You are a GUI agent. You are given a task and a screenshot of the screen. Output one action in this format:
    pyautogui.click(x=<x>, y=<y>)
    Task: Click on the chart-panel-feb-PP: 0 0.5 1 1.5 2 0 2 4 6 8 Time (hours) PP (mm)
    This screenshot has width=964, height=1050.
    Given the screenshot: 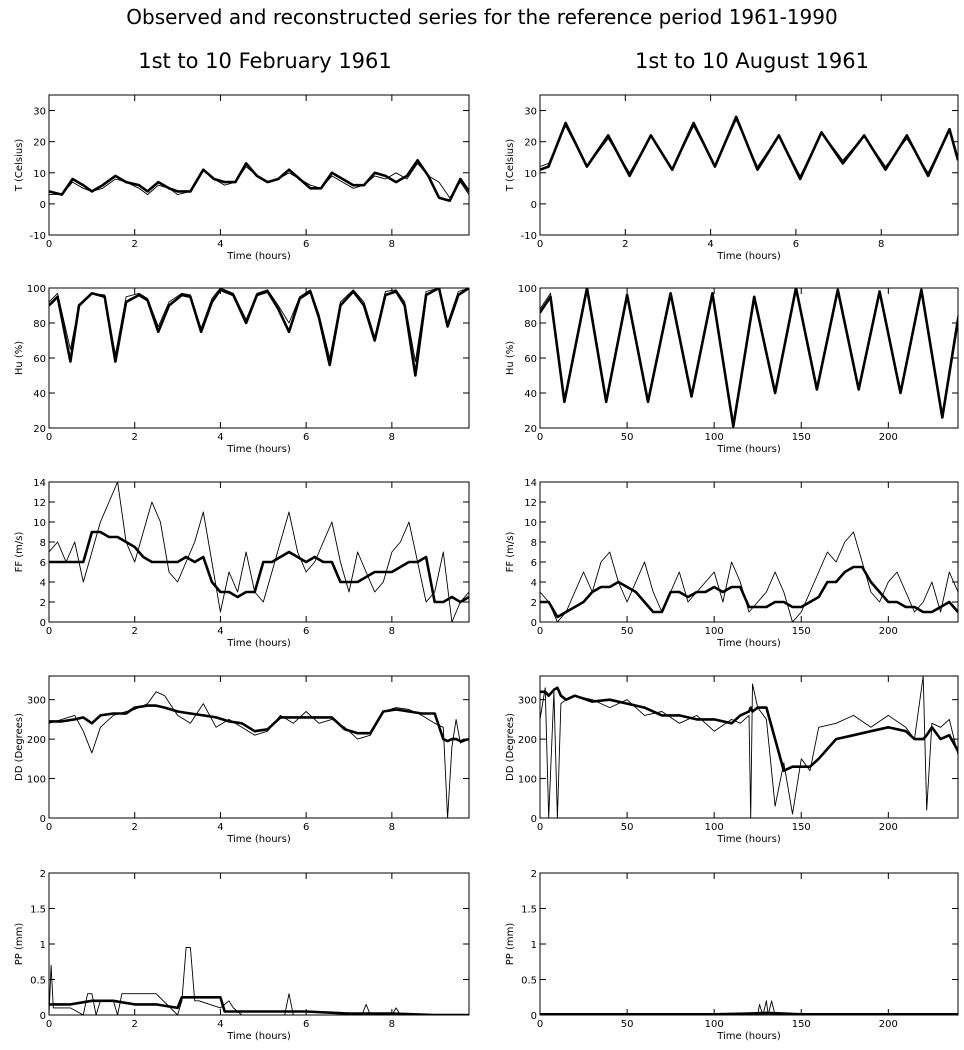 What is the action you would take?
    pyautogui.click(x=242, y=955)
    